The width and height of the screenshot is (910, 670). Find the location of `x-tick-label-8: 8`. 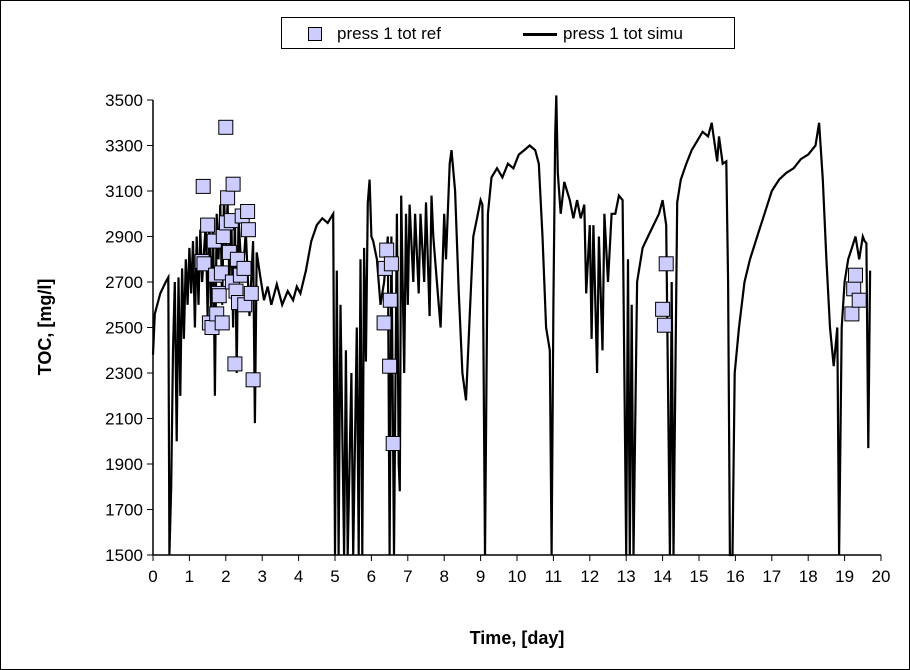

x-tick-label-8: 8 is located at coordinates (443, 576).